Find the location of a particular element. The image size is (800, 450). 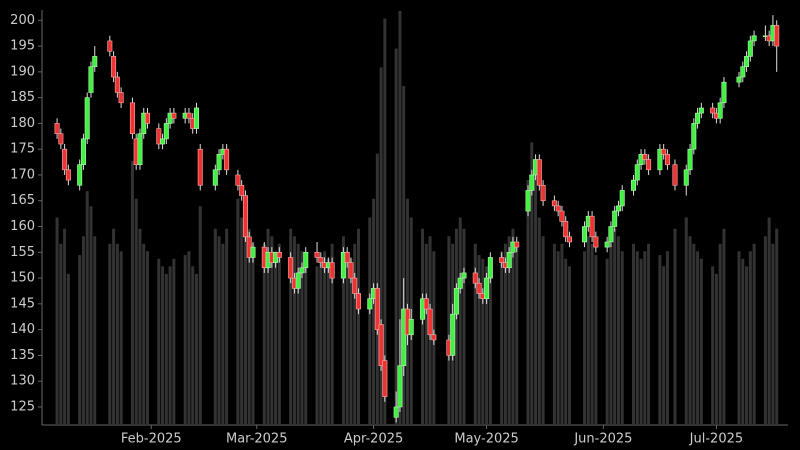

y-tick-label: 155 is located at coordinates (22, 252).